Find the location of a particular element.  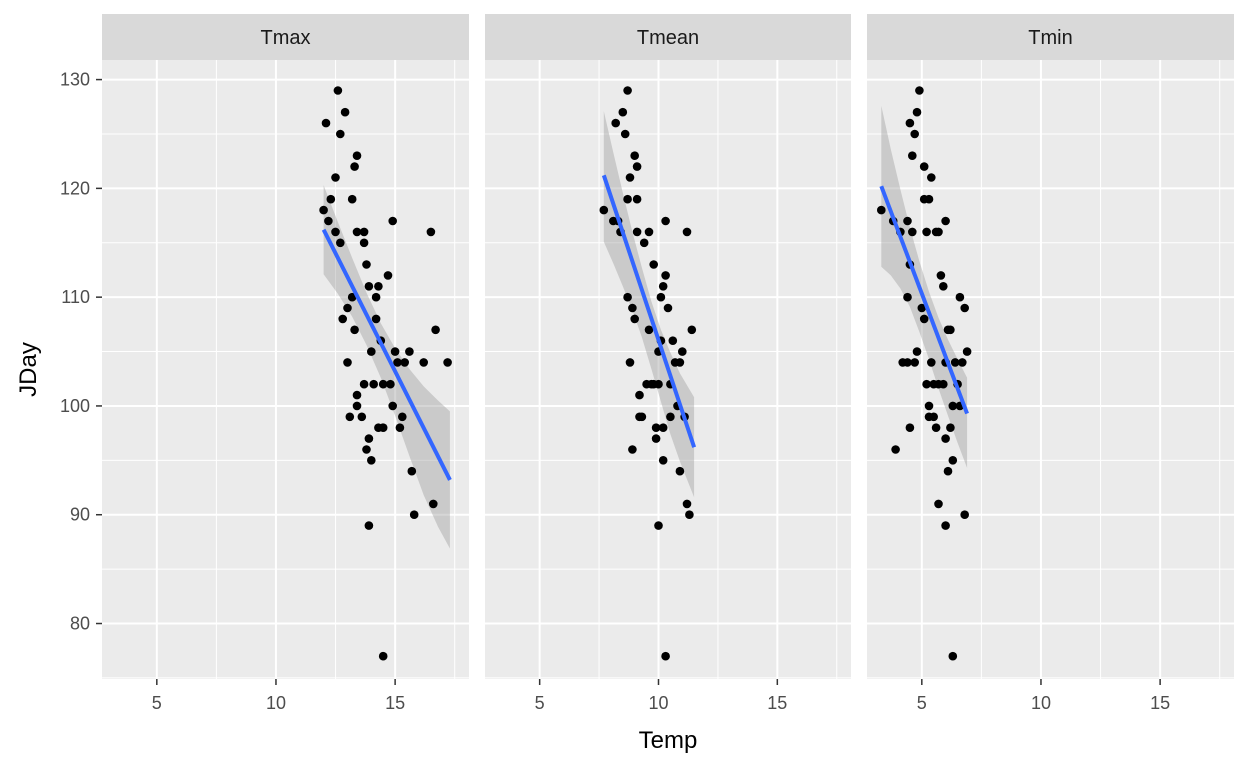

y-tick-label: 90 is located at coordinates (80, 515).